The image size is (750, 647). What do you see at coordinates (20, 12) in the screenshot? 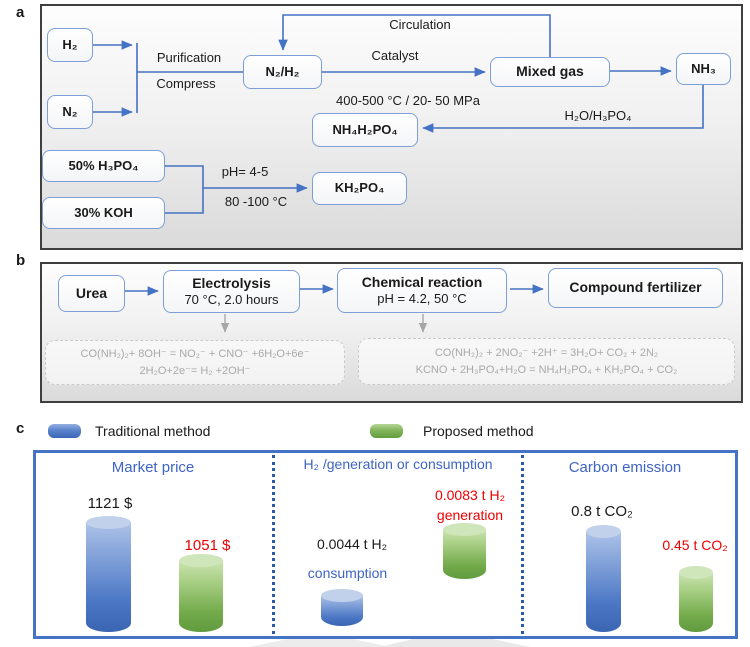
I see `panel-a-label: a` at bounding box center [20, 12].